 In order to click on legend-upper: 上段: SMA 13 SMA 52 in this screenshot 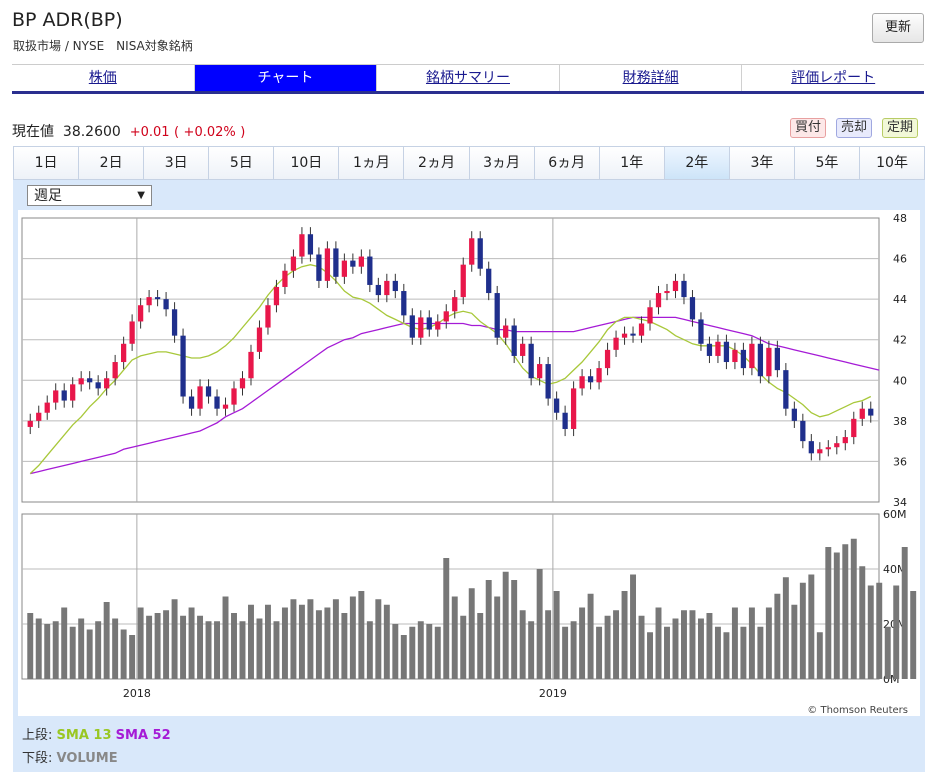, I will do `click(96, 733)`.